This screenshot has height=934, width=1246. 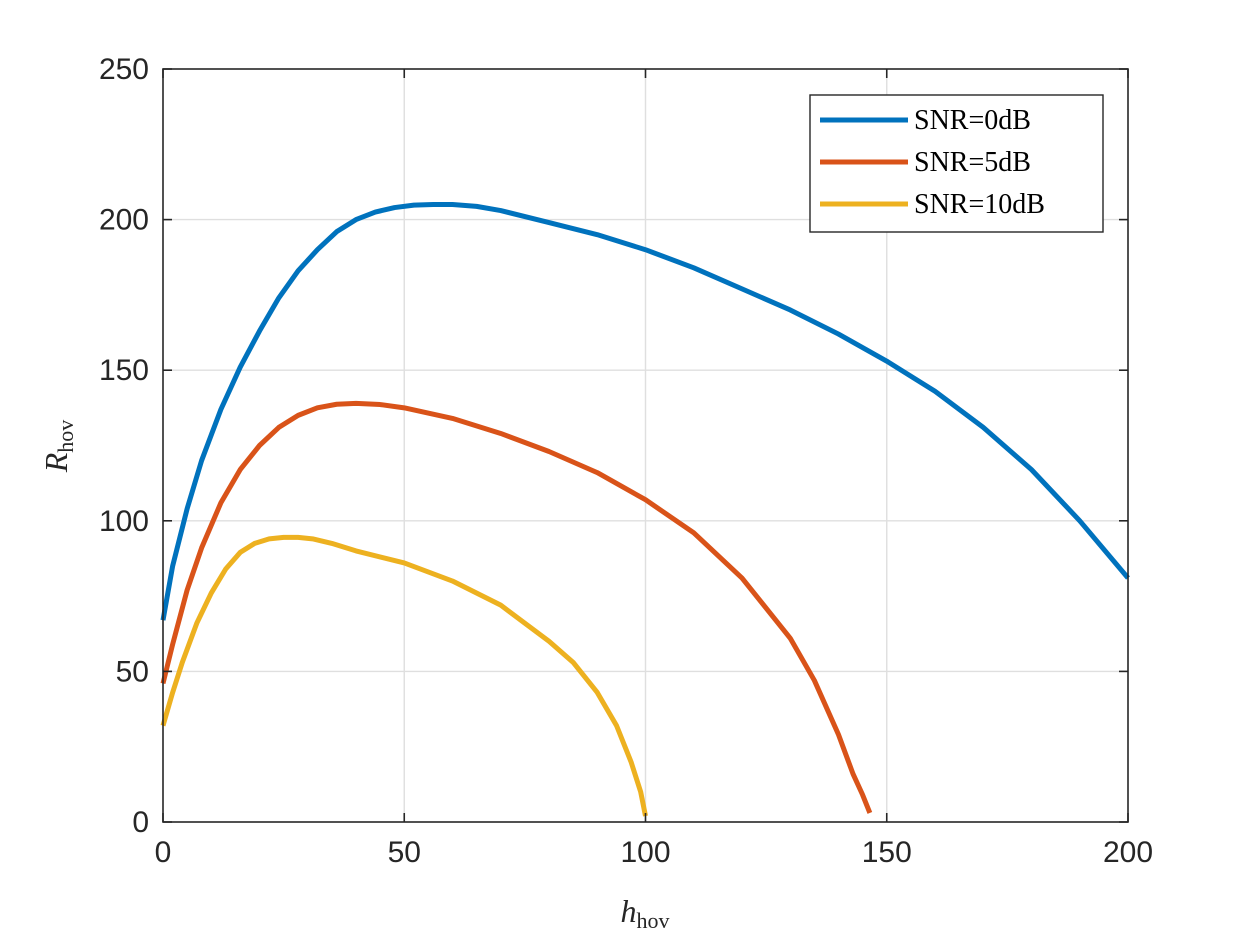 I want to click on y-axis-label: Rhov, so click(x=58, y=447).